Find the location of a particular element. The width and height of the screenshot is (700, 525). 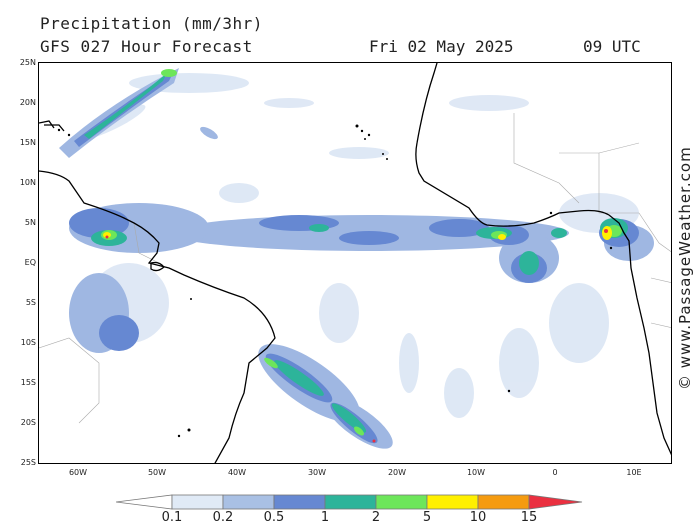

lon-label-10e: 10E is located at coordinates (634, 472).